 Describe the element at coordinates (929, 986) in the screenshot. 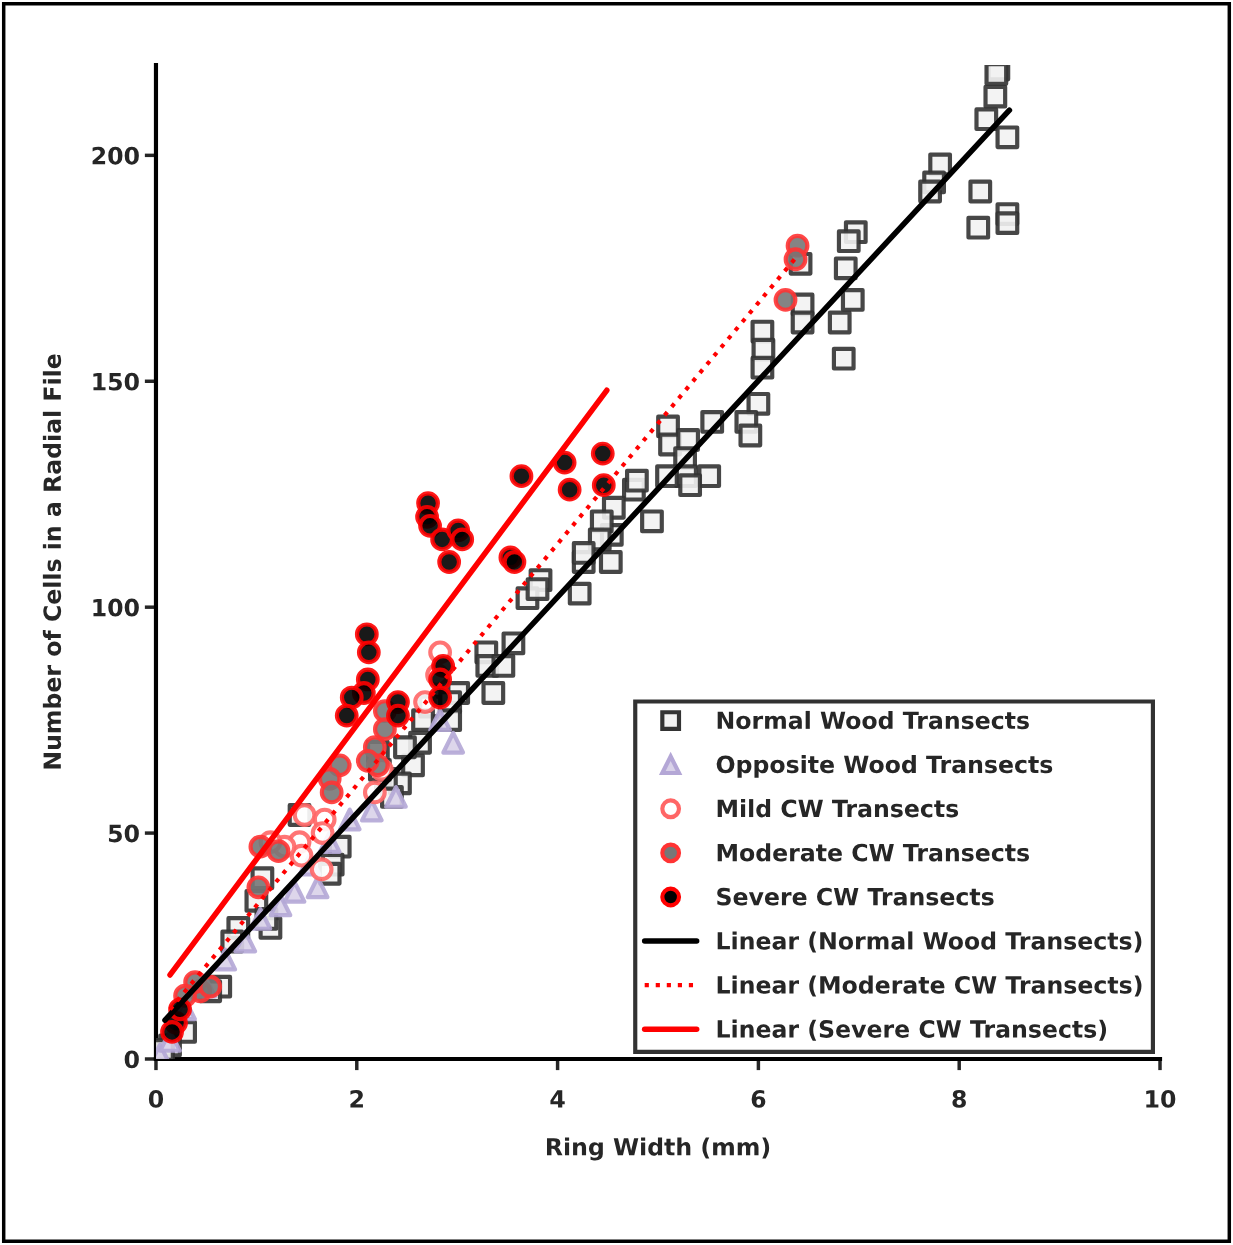

I see `legend-label: Linear (Moderate CW Transects)` at that location.